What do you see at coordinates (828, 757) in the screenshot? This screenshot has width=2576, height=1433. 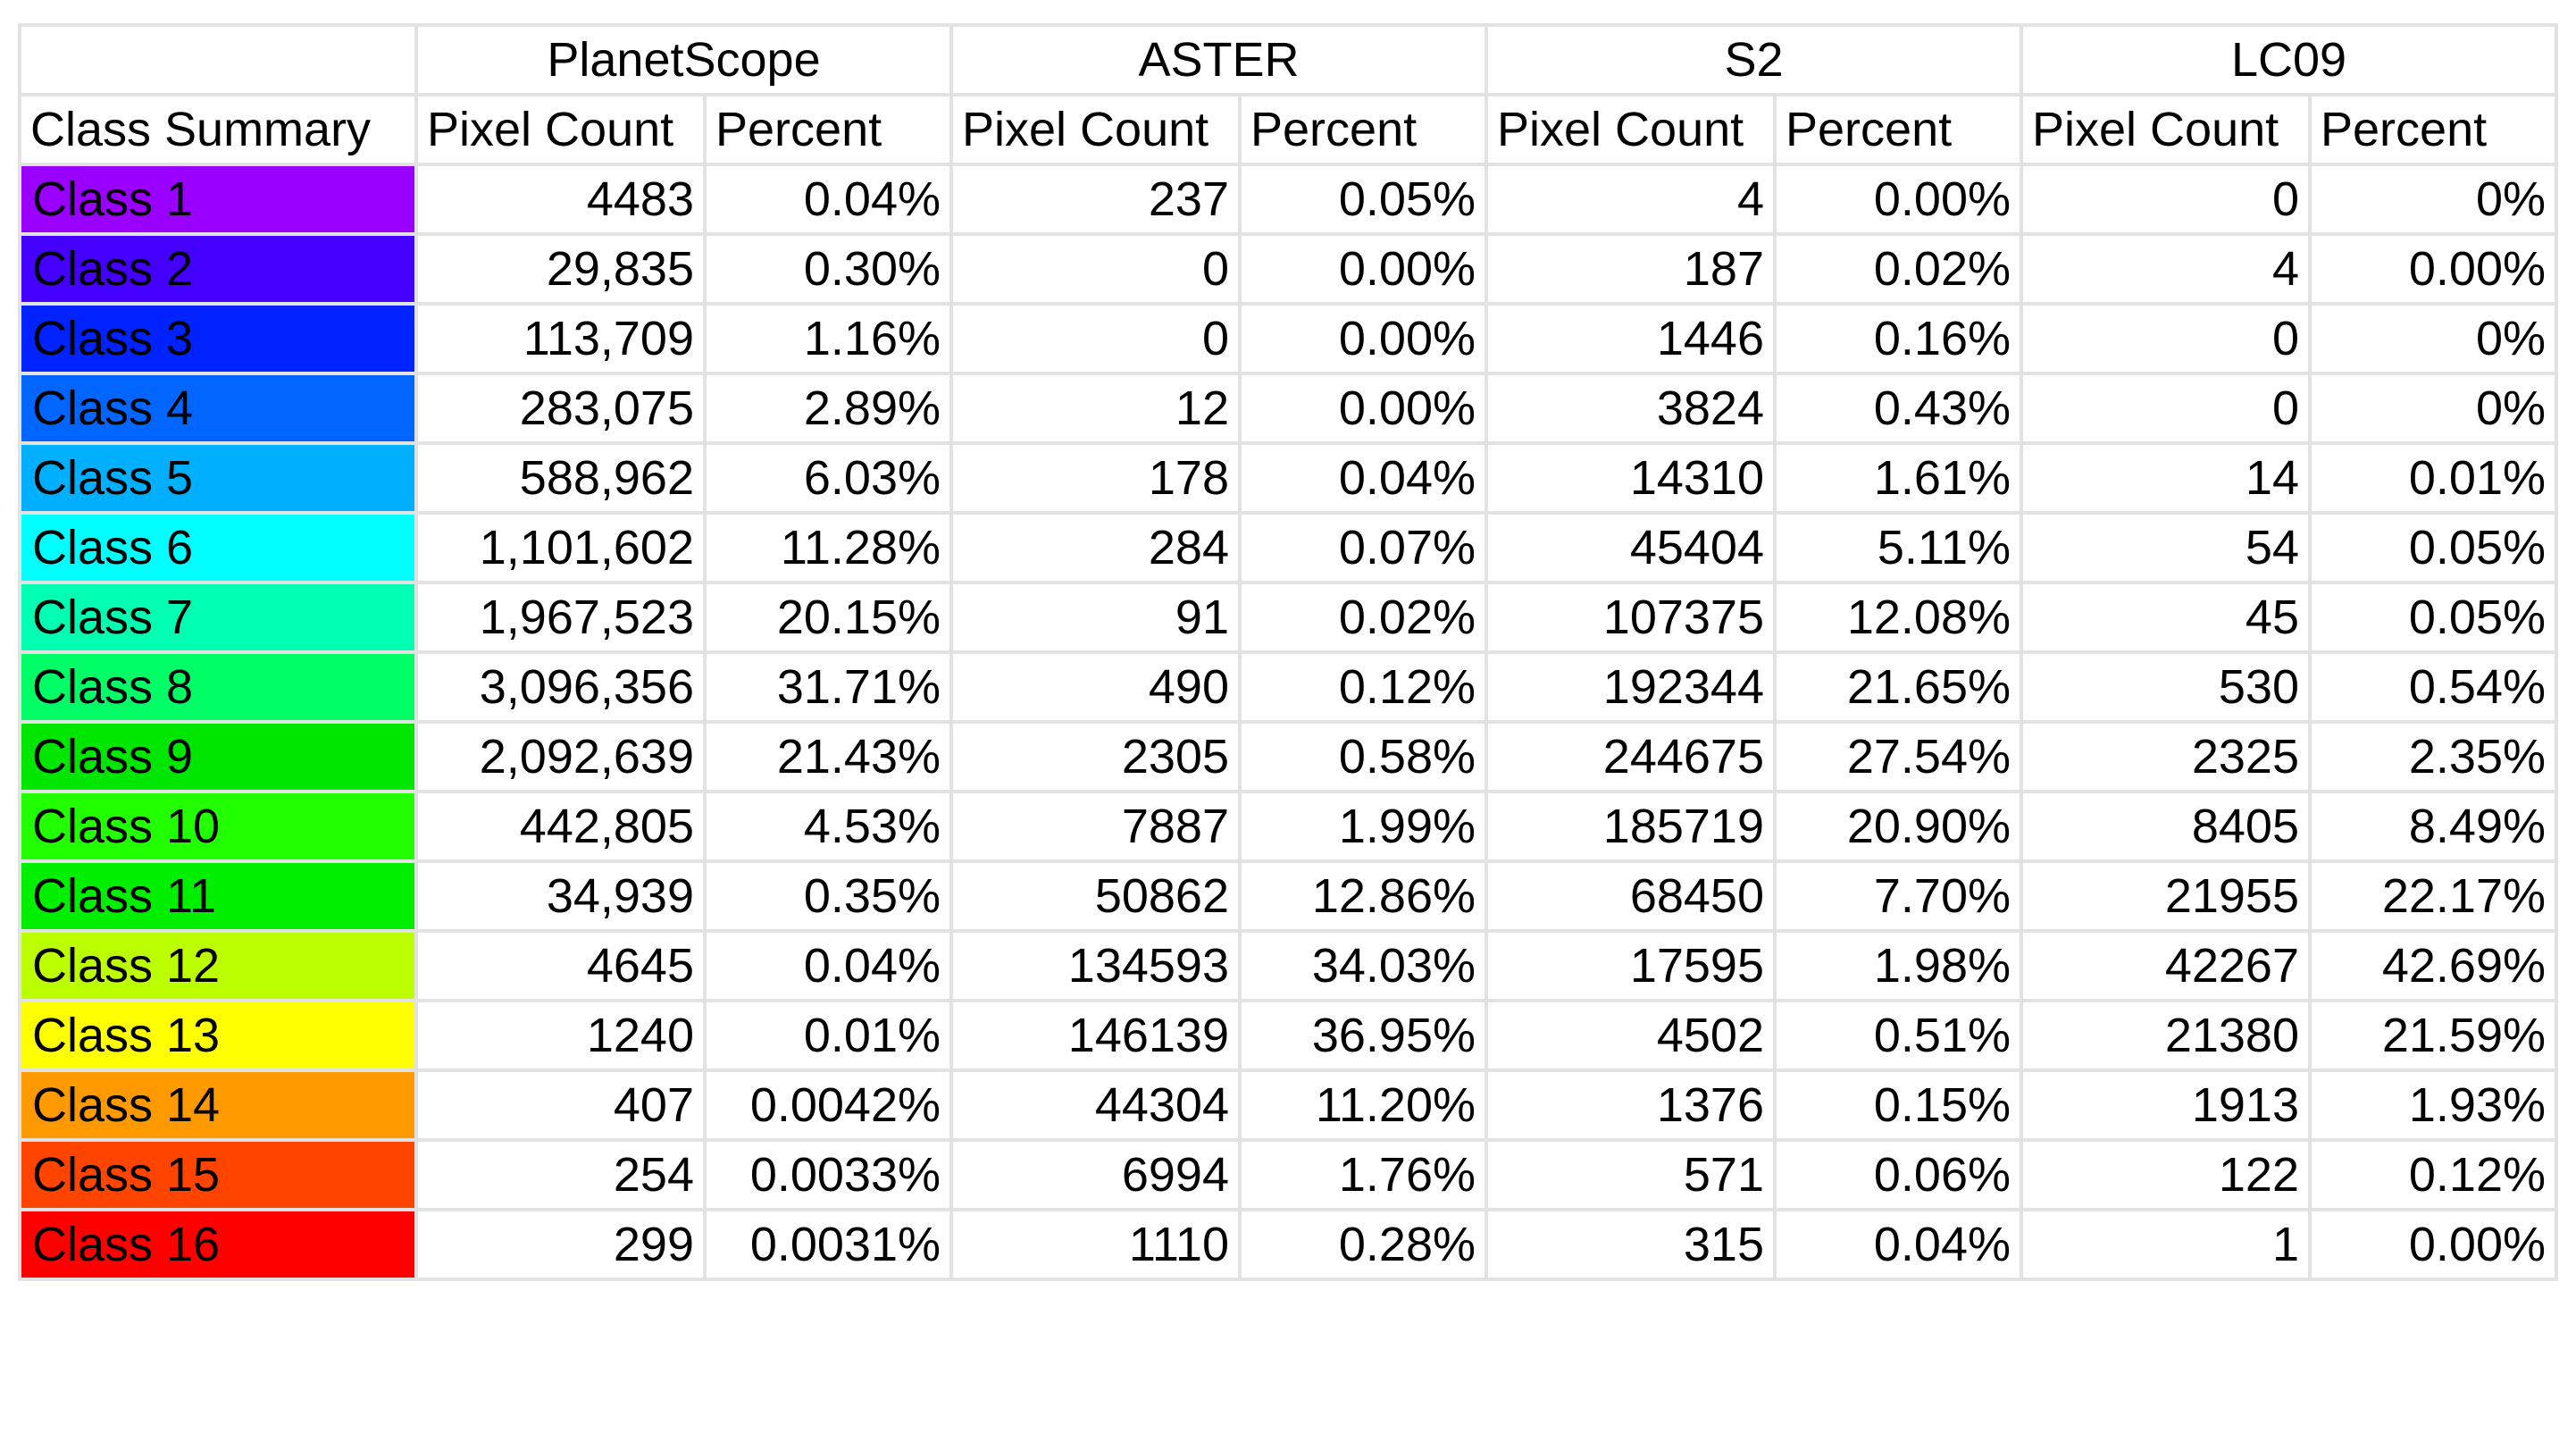 I see `planetscope-percent-cell: 21.43%` at bounding box center [828, 757].